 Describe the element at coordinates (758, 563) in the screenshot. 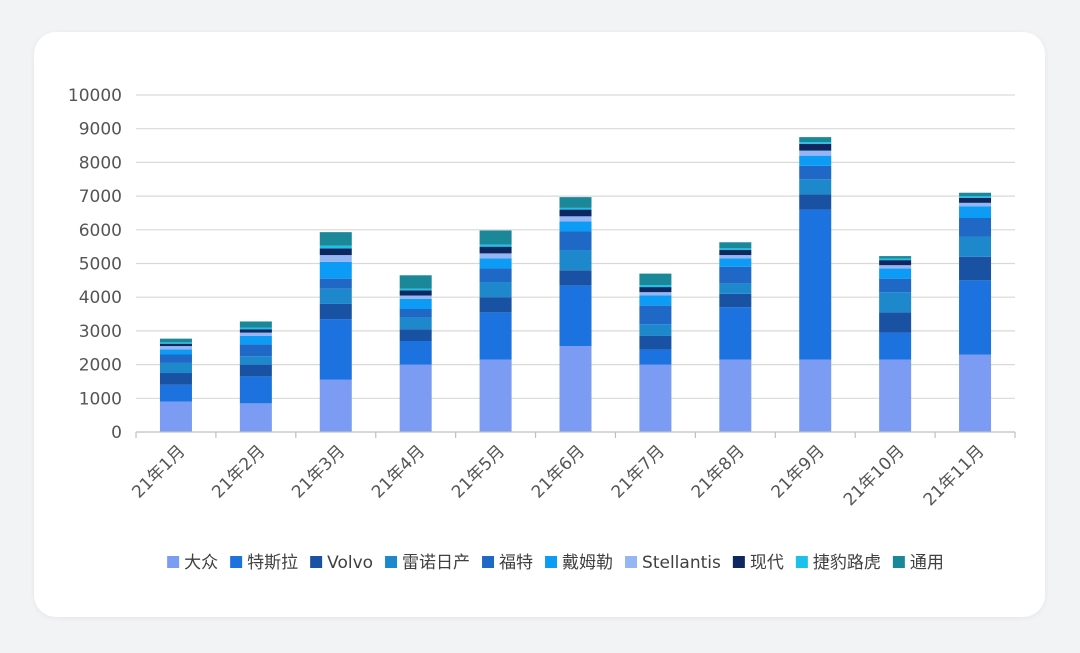

I see `legend-item: 现代` at that location.